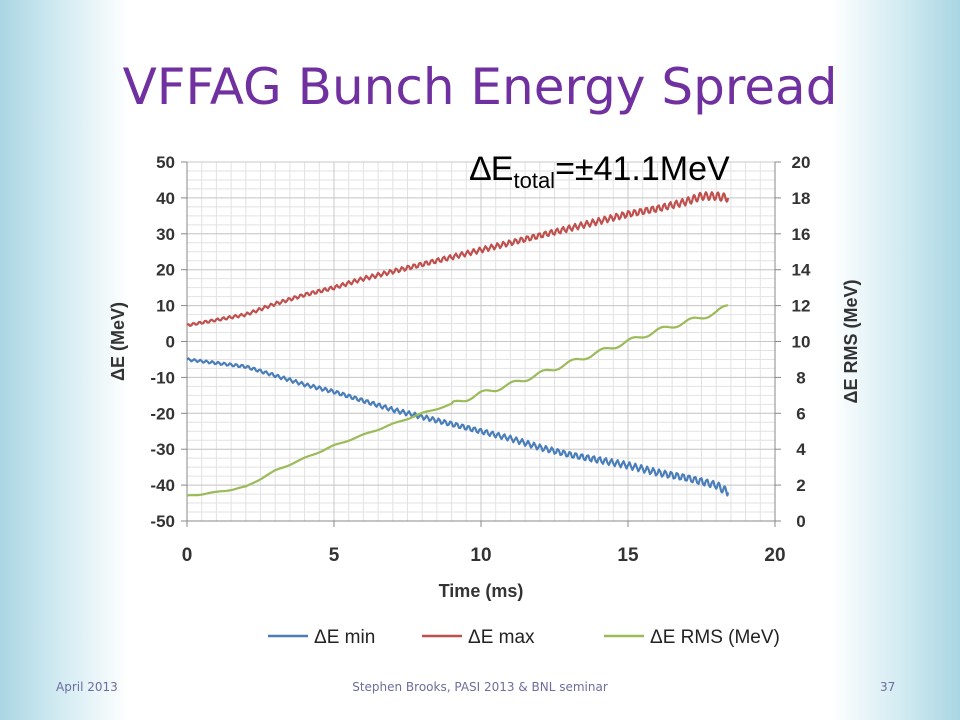  I want to click on annotation-subscript: total, so click(534, 180).